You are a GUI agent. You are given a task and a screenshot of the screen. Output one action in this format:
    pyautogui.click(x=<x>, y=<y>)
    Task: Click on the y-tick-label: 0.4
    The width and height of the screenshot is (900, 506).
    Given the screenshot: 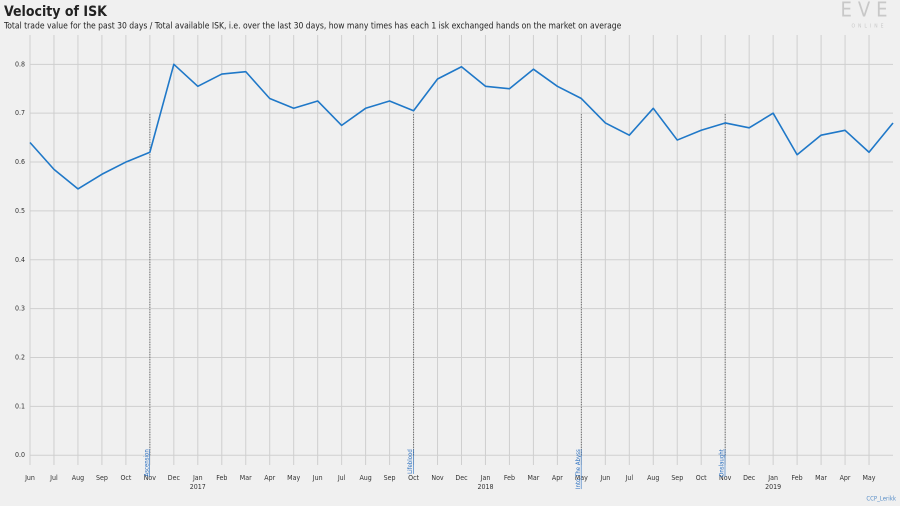 What is the action you would take?
    pyautogui.click(x=20, y=260)
    